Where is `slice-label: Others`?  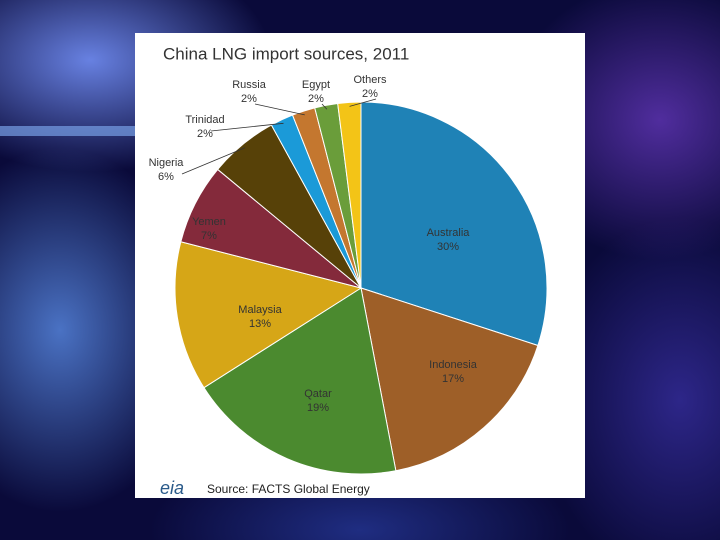 slice-label: Others is located at coordinates (370, 80).